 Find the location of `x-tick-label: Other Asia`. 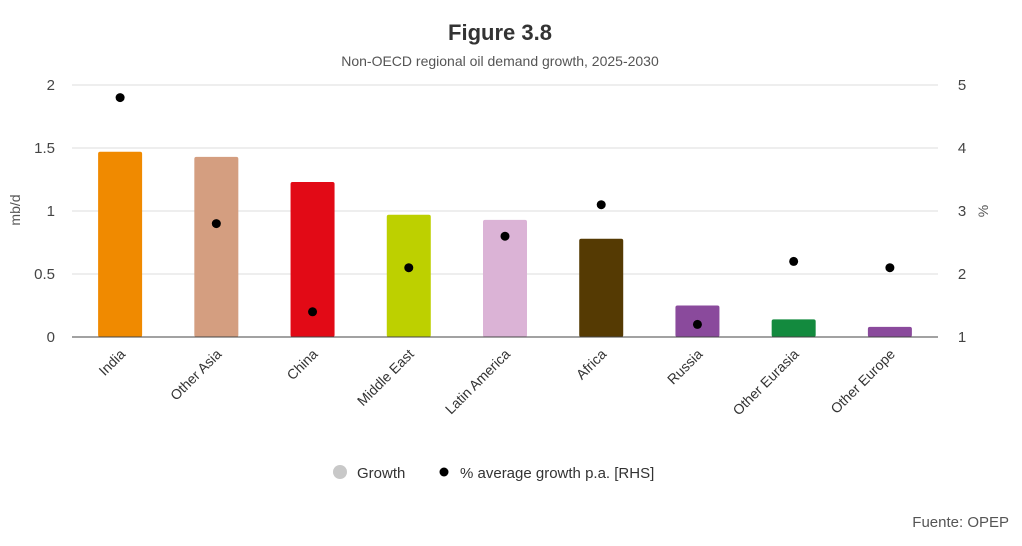

x-tick-label: Other Asia is located at coordinates (196, 375).